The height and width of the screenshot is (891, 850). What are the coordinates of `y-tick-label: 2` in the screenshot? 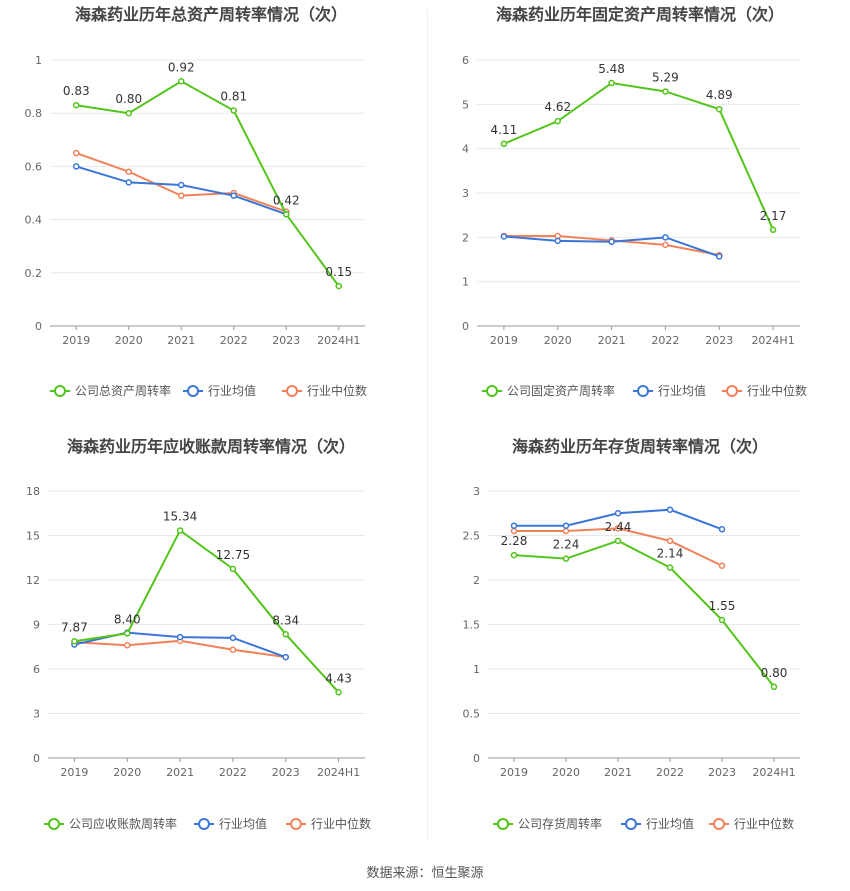 It's located at (476, 580).